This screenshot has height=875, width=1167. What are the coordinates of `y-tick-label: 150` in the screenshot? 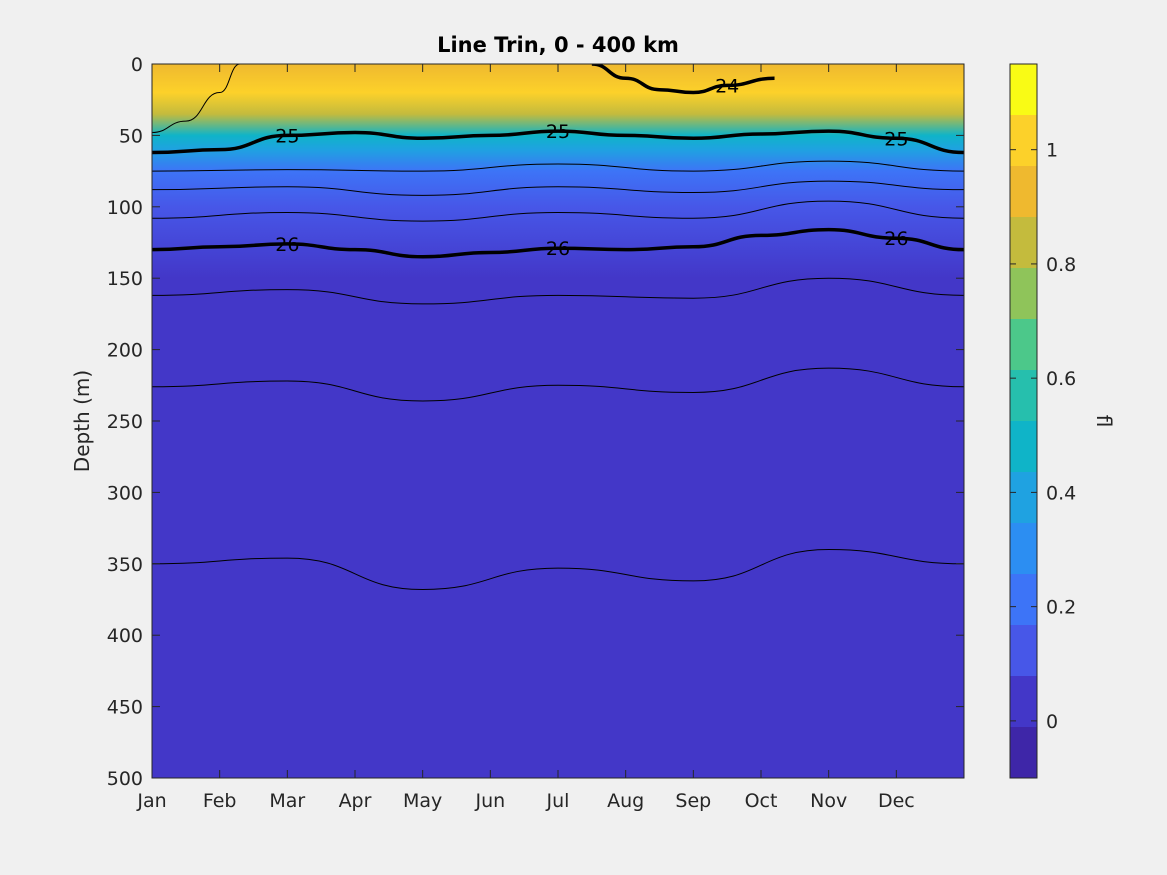 It's located at (125, 279).